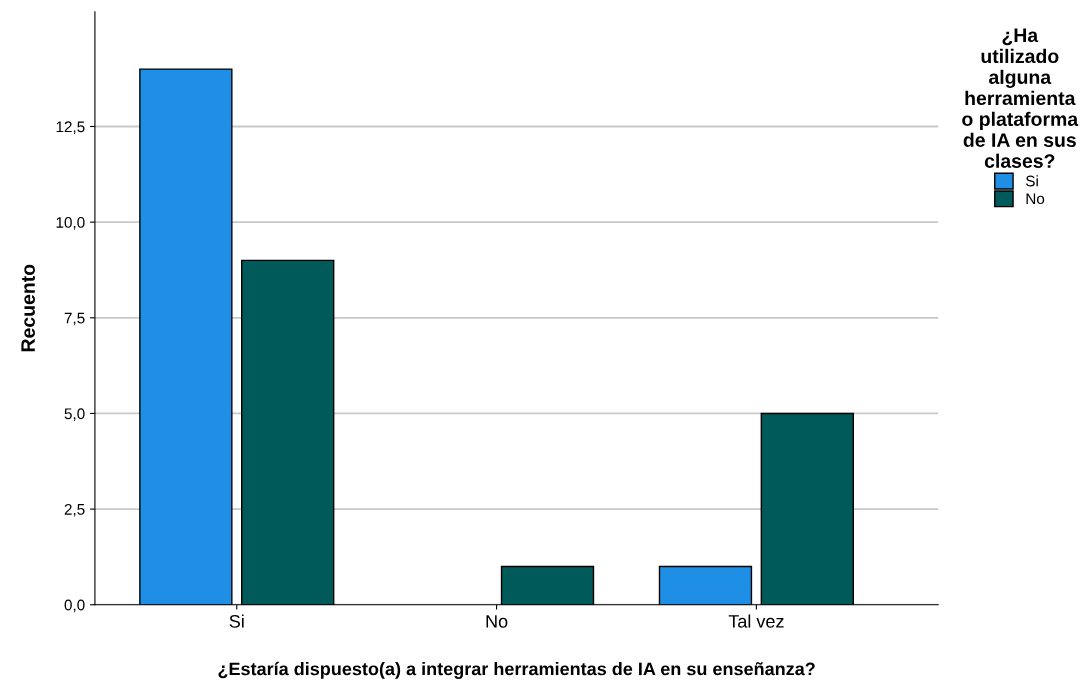 The height and width of the screenshot is (688, 1091). I want to click on legend-label: No, so click(1035, 199).